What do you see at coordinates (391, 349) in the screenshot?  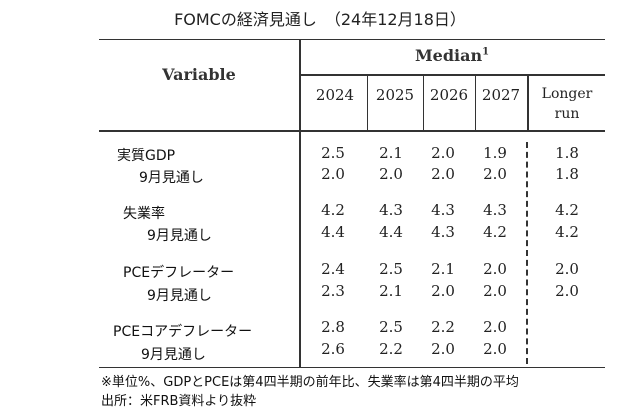 I see `cell-core-pce-sep-2025: 2.2` at bounding box center [391, 349].